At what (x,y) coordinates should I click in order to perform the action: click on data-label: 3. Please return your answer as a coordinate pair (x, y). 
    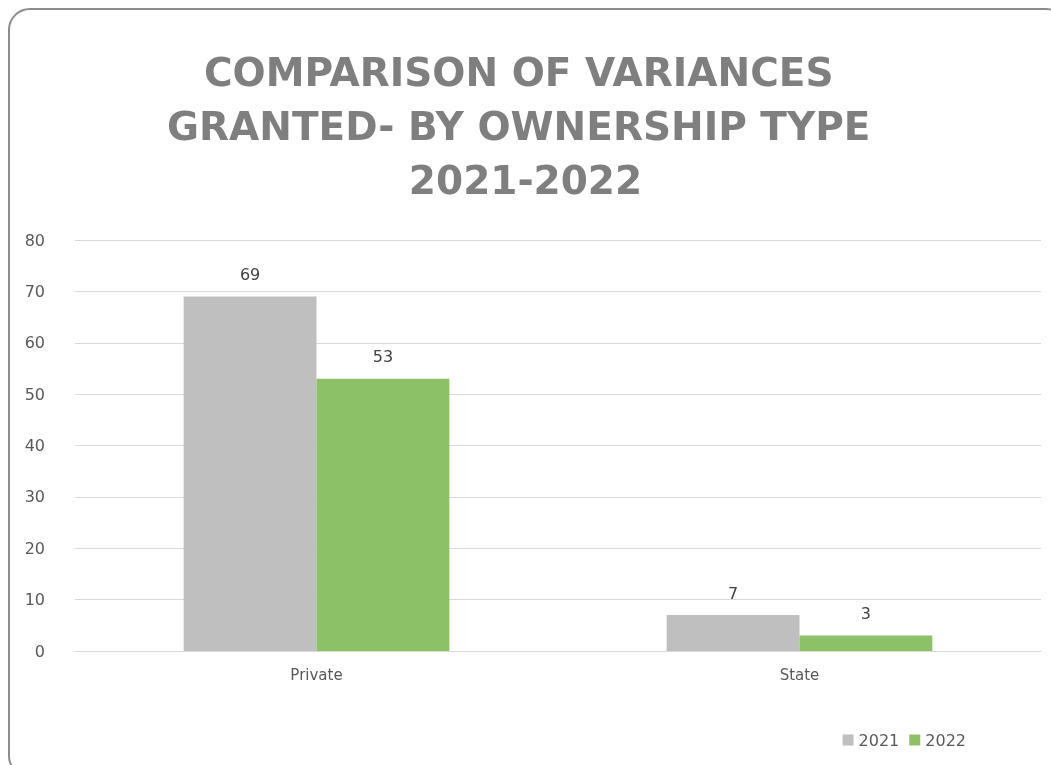
    Looking at the image, I should click on (866, 614).